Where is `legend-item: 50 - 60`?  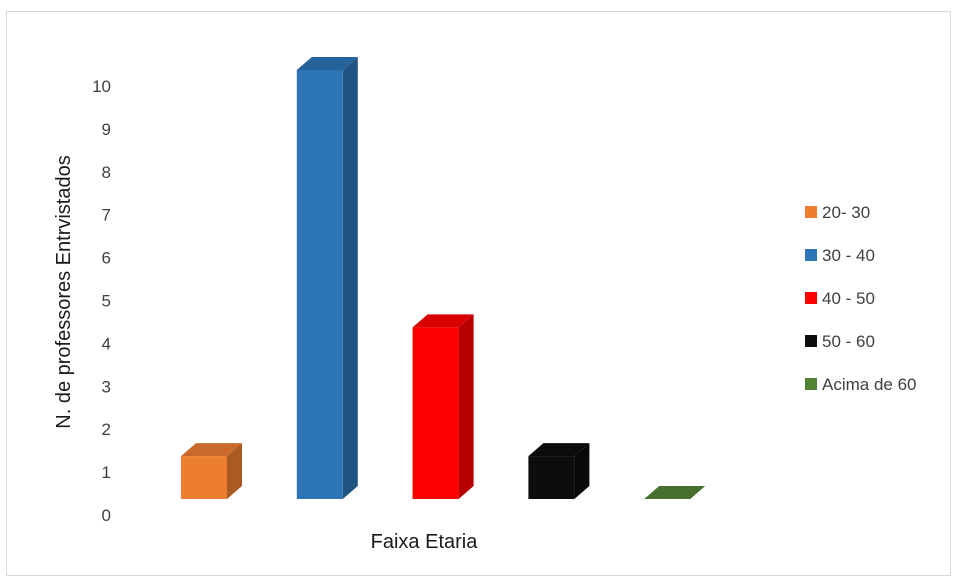
legend-item: 50 - 60 is located at coordinates (840, 341).